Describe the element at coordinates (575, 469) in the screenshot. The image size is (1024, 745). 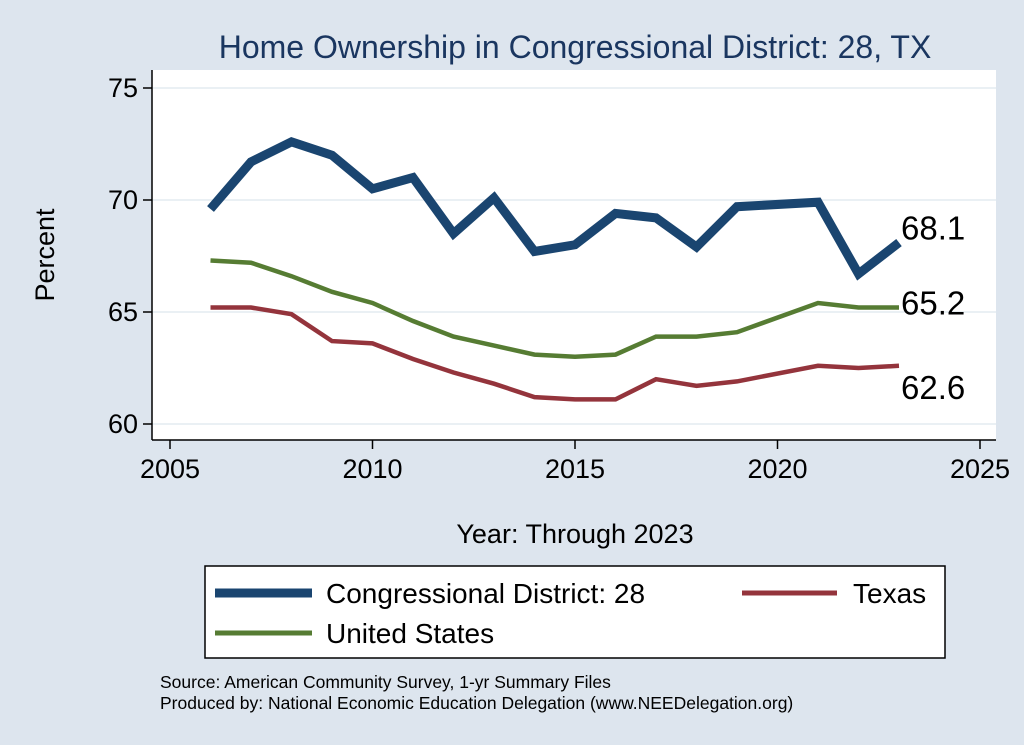
I see `x-tick-label: 2015` at that location.